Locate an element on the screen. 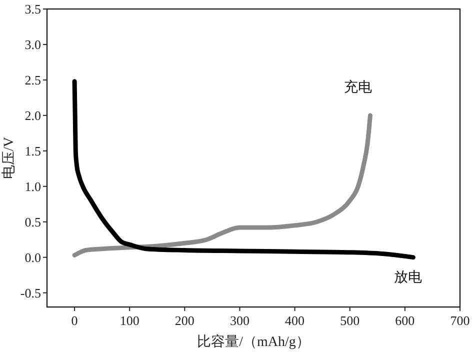  y-tick-label: 1.5 is located at coordinates (32, 150).